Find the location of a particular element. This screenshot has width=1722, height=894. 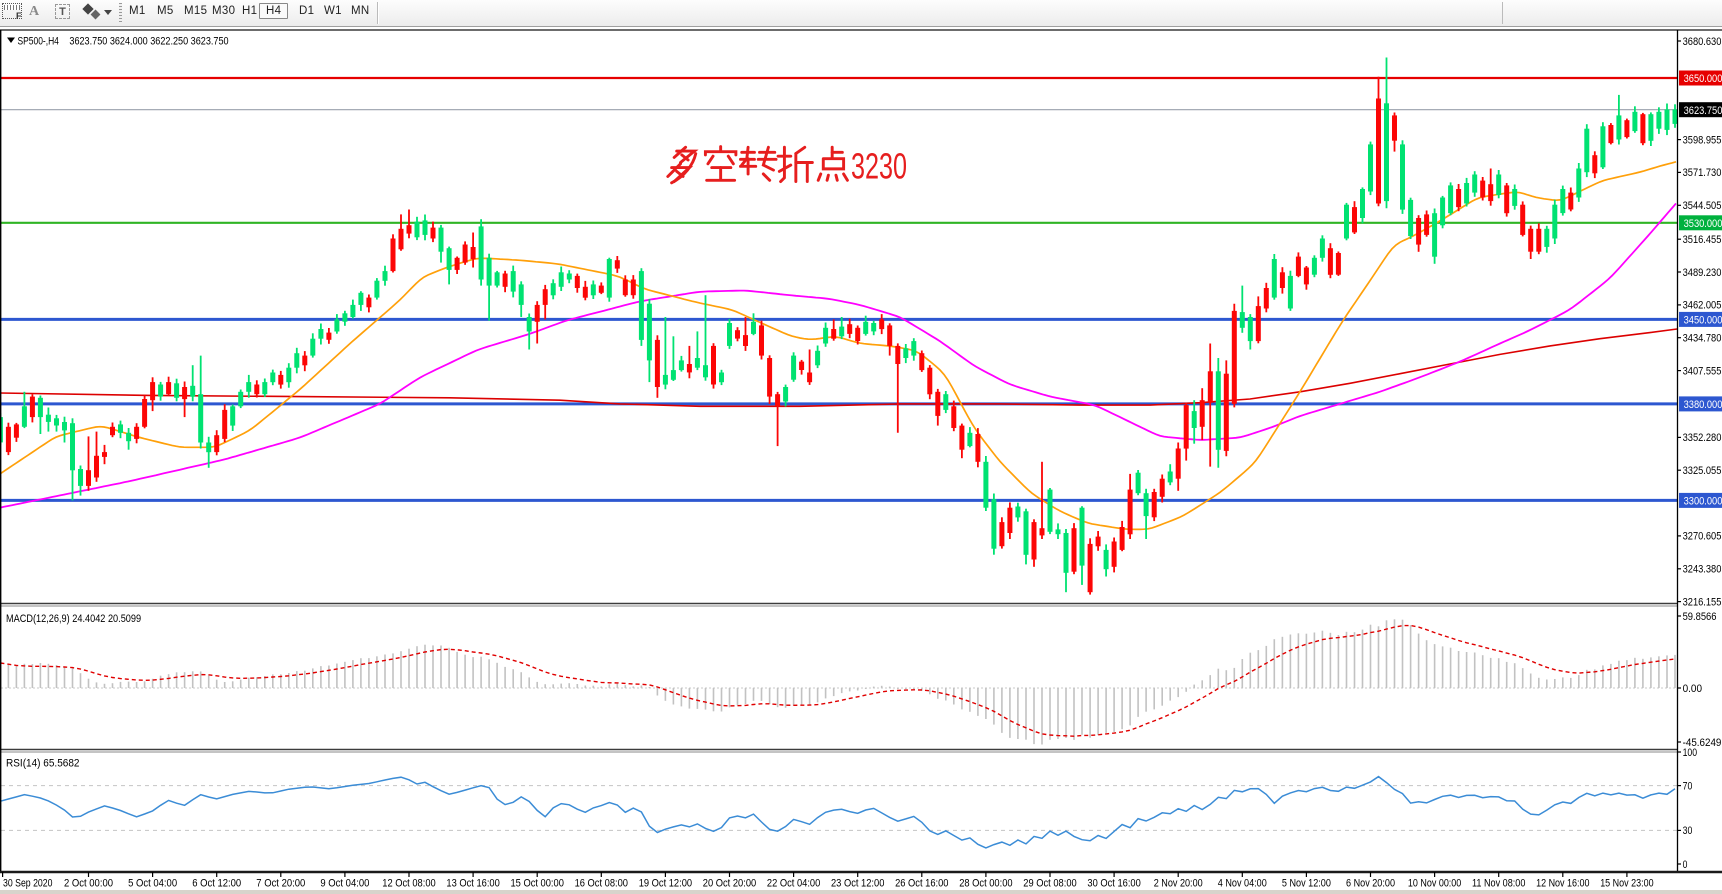

svg-text: 3544.505 is located at coordinates (1702, 206).